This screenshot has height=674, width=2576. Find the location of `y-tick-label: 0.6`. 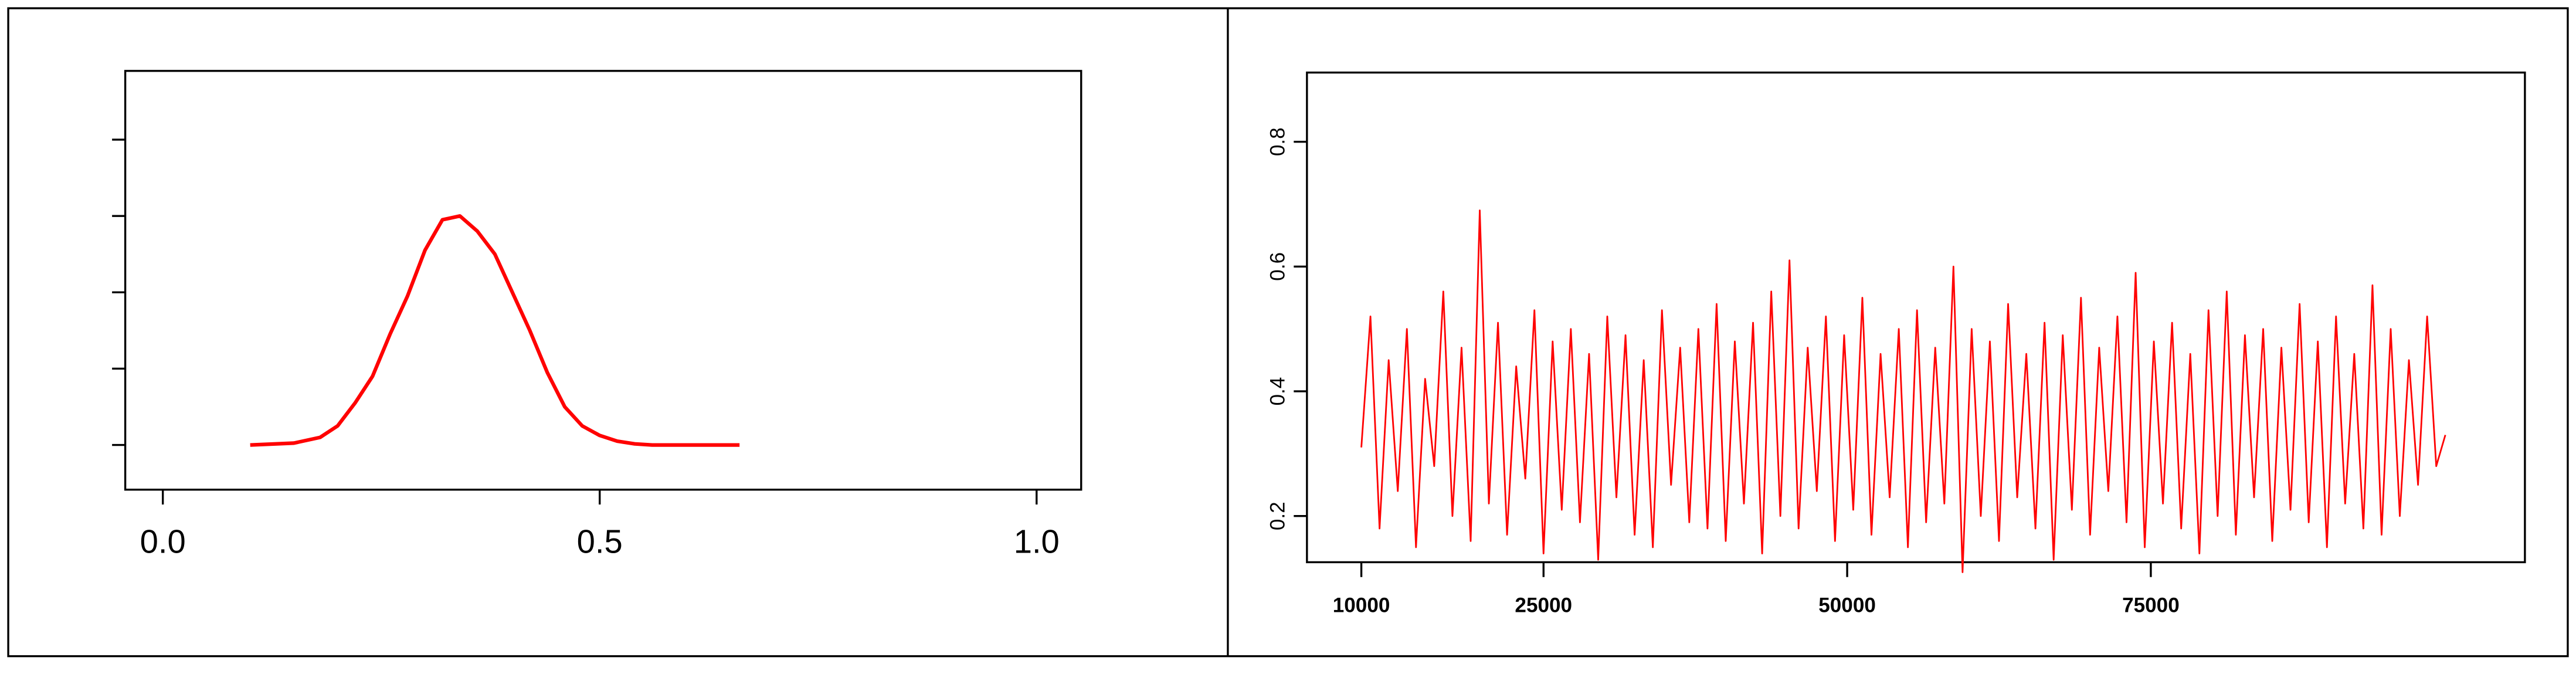

y-tick-label: 0.6 is located at coordinates (1277, 266).